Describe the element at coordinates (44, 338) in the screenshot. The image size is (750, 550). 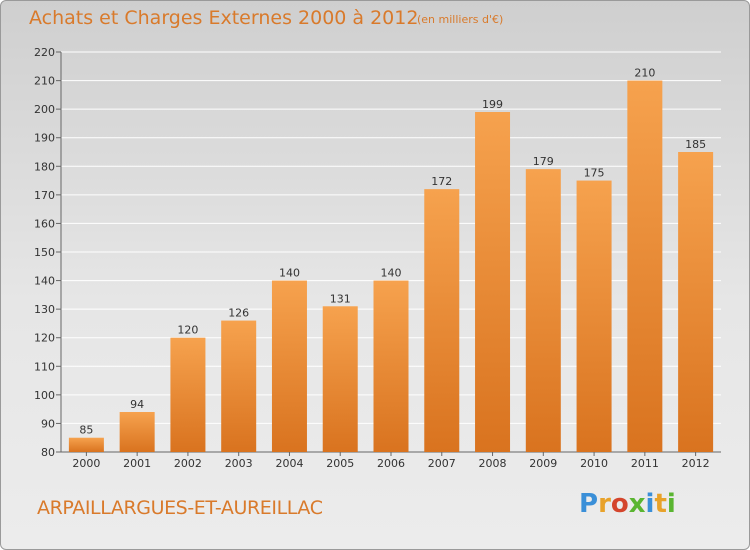
I see `y-tick-label: 120` at that location.